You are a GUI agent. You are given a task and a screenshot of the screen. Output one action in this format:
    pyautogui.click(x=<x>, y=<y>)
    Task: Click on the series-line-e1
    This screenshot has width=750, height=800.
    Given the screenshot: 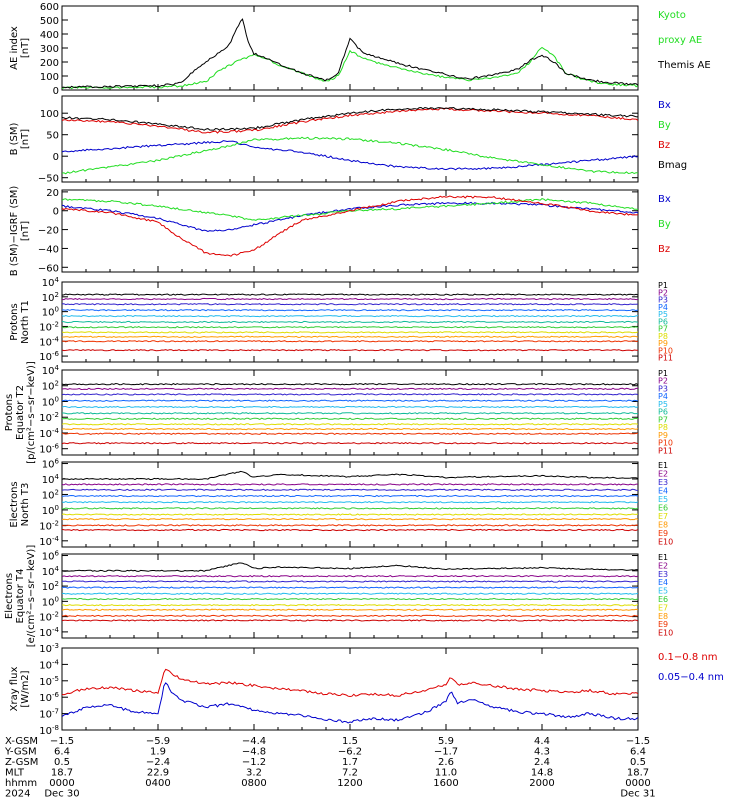 What is the action you would take?
    pyautogui.click(x=350, y=475)
    